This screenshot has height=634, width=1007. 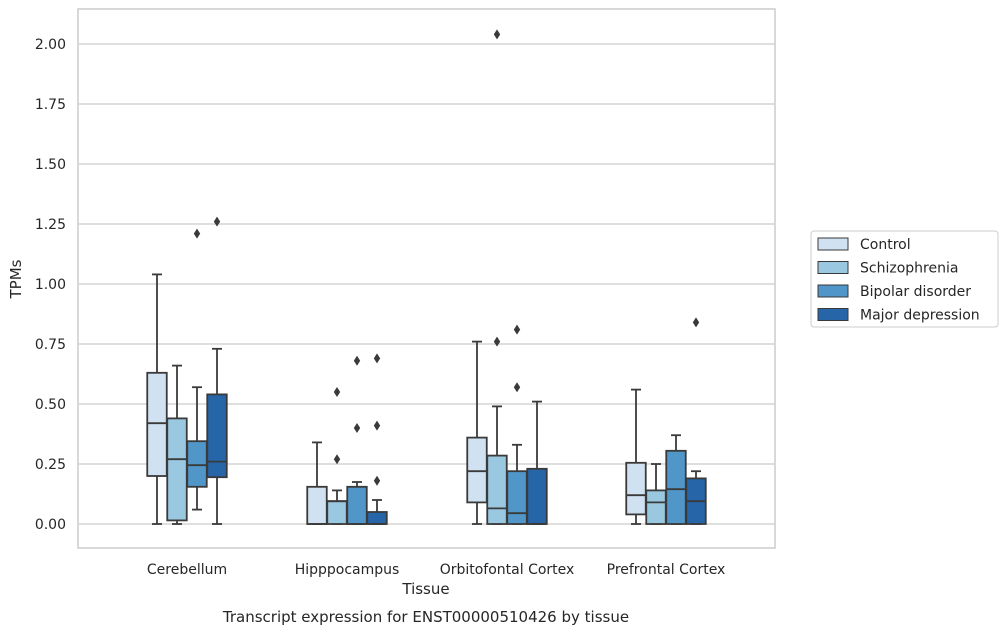 What do you see at coordinates (50, 105) in the screenshot?
I see `y-tick-label: 1.75` at bounding box center [50, 105].